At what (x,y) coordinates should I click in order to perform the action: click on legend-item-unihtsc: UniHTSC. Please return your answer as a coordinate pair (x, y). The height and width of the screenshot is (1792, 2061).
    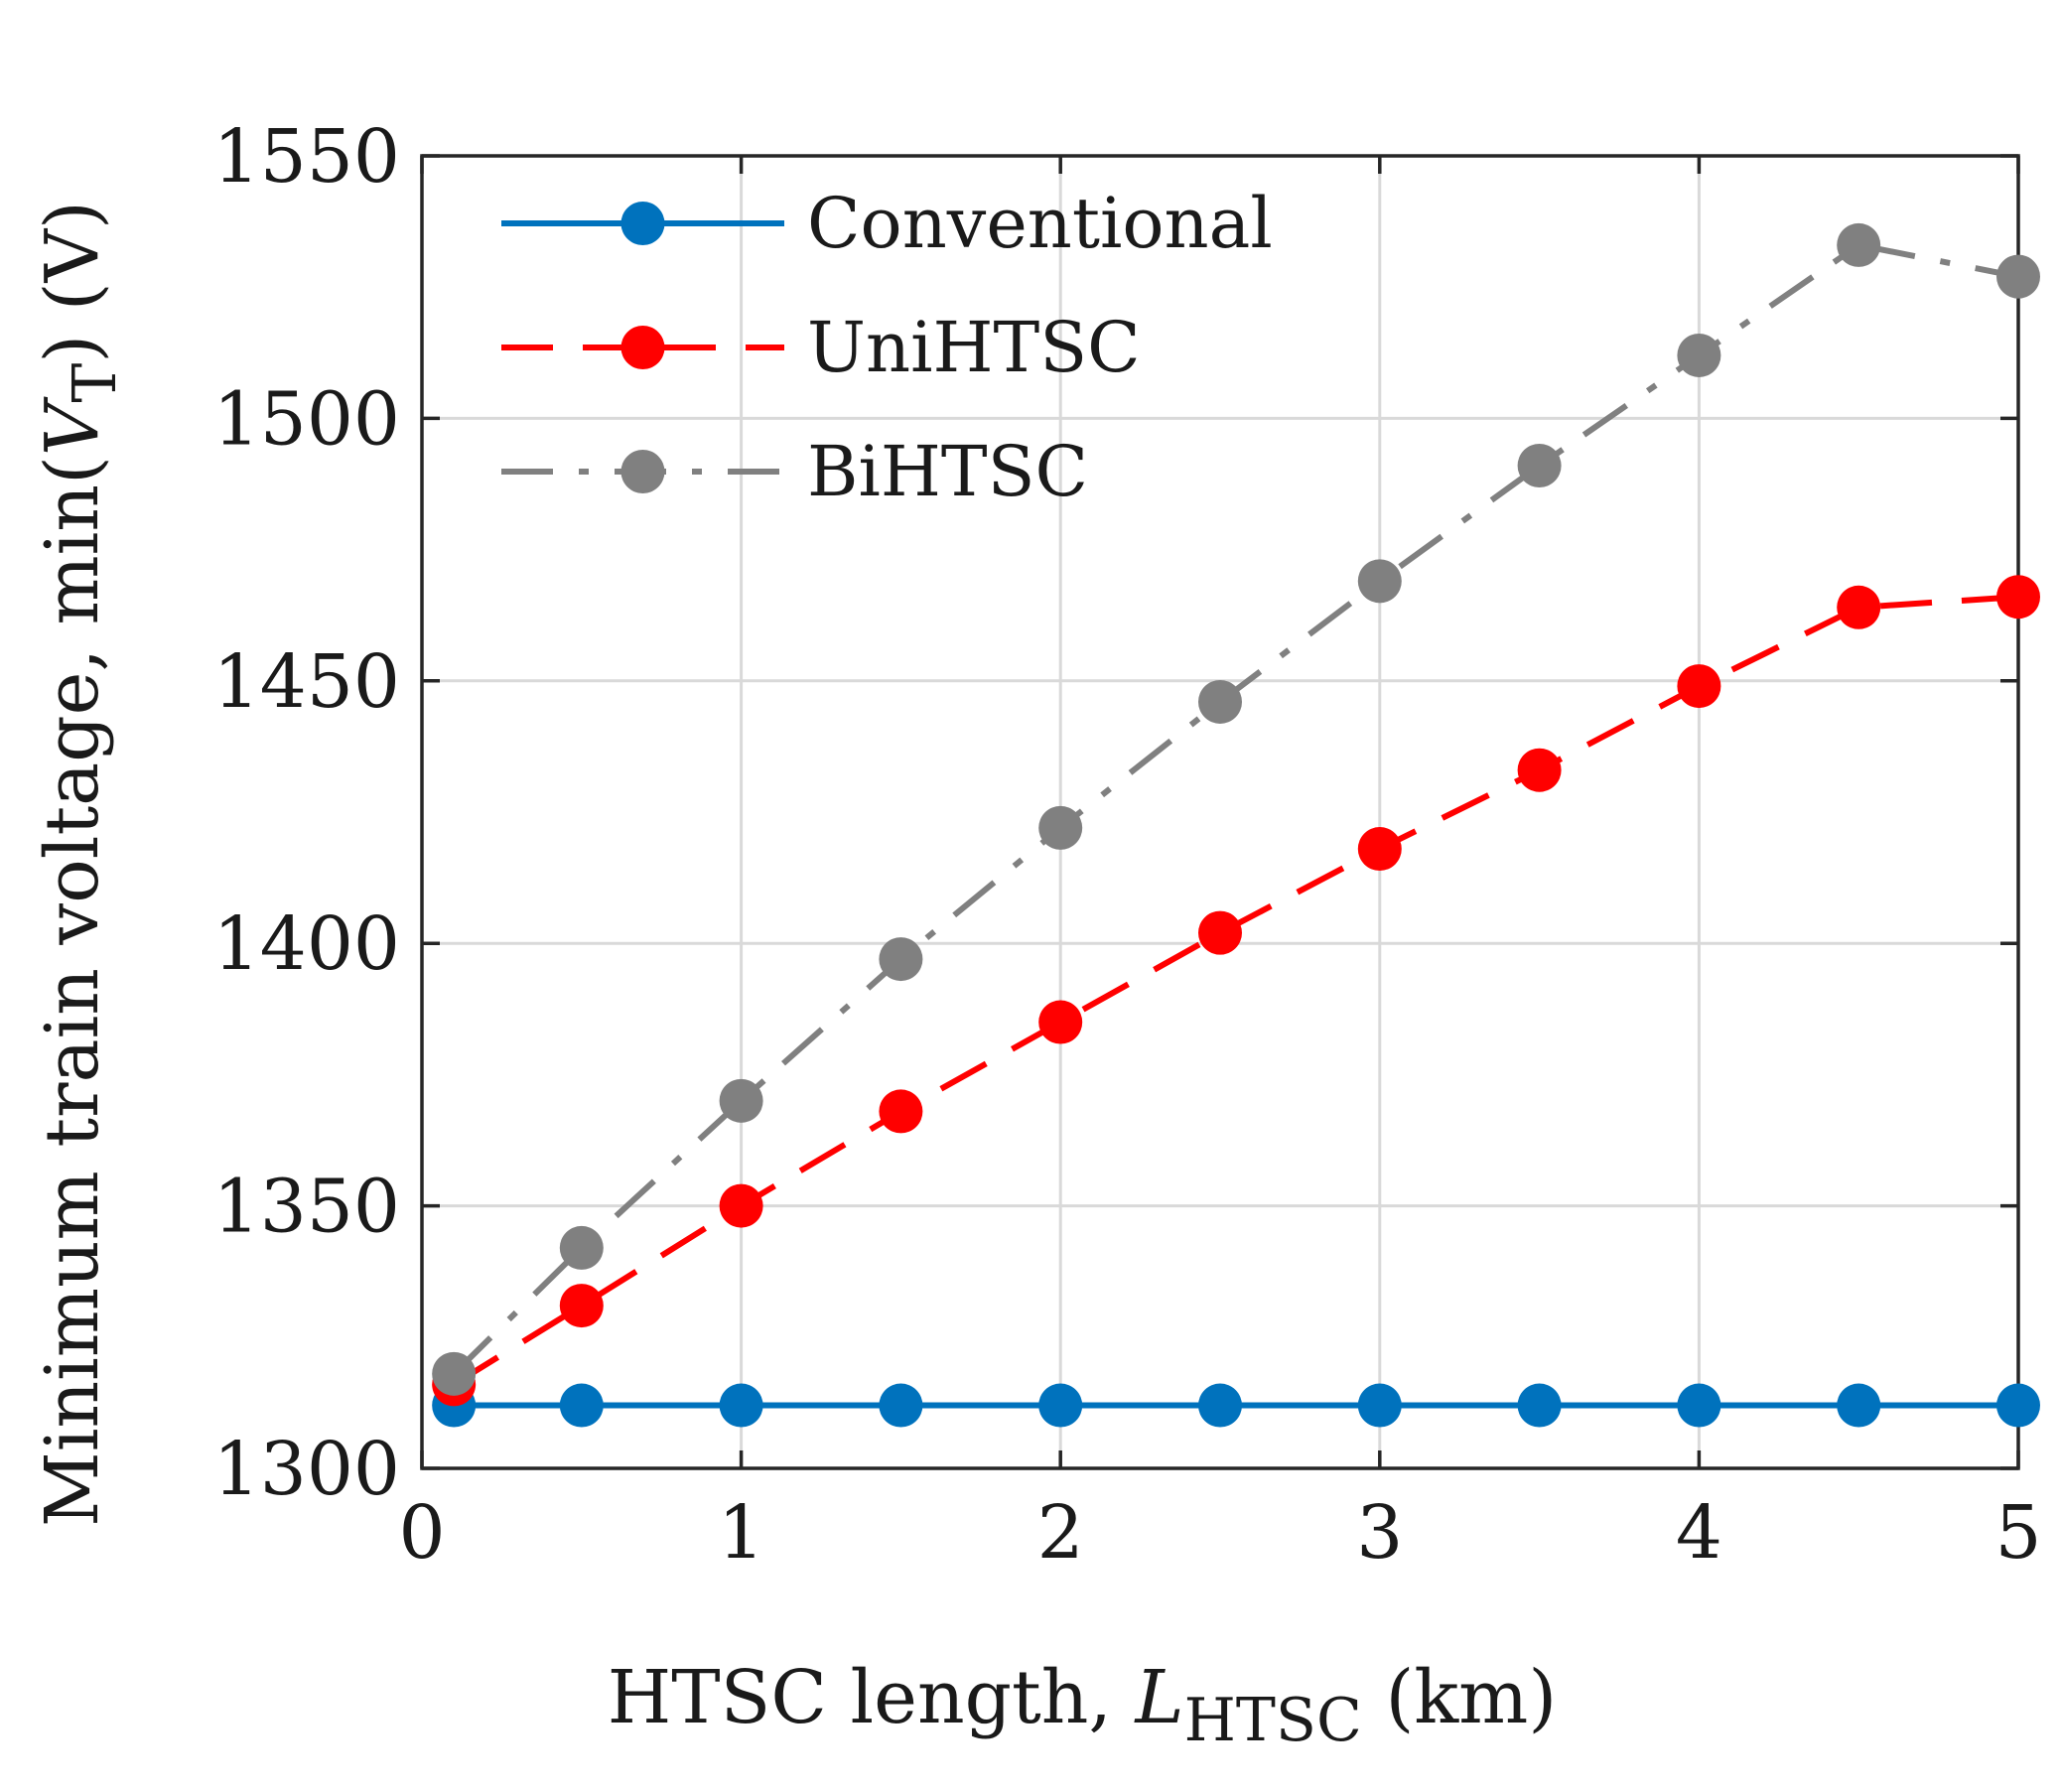
    Looking at the image, I should click on (821, 347).